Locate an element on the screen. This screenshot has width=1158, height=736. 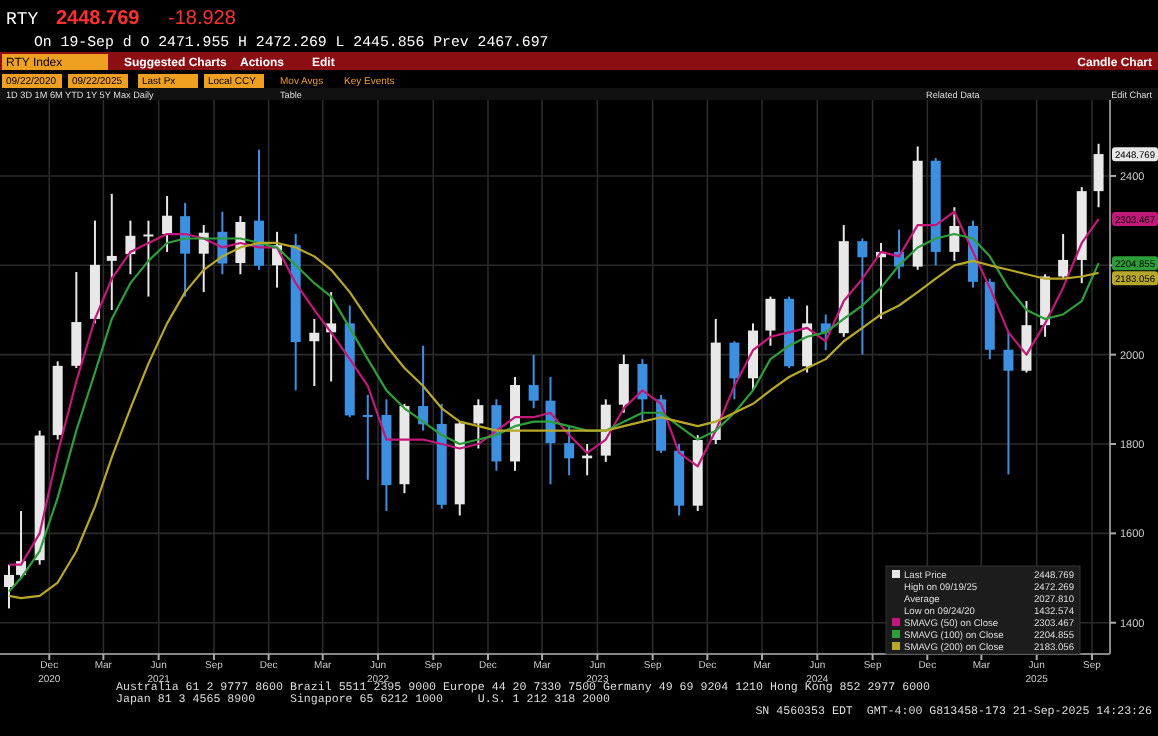
text: 2448.769 is located at coordinates (98, 19).